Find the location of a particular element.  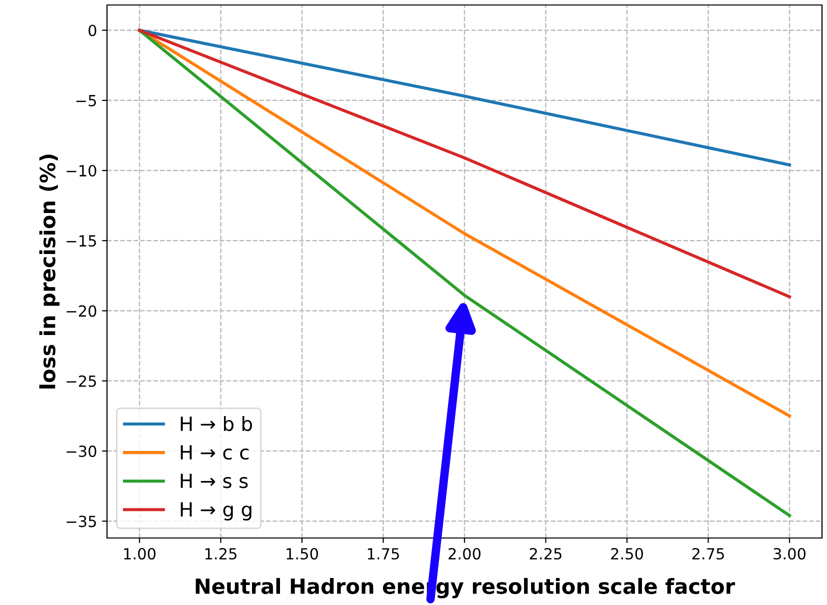

x-tick-label: 3.00 is located at coordinates (790, 554).